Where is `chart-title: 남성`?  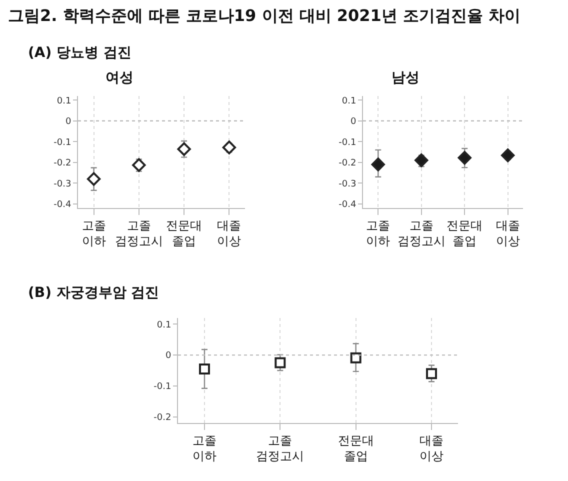
chart-title: 남성 is located at coordinates (406, 78).